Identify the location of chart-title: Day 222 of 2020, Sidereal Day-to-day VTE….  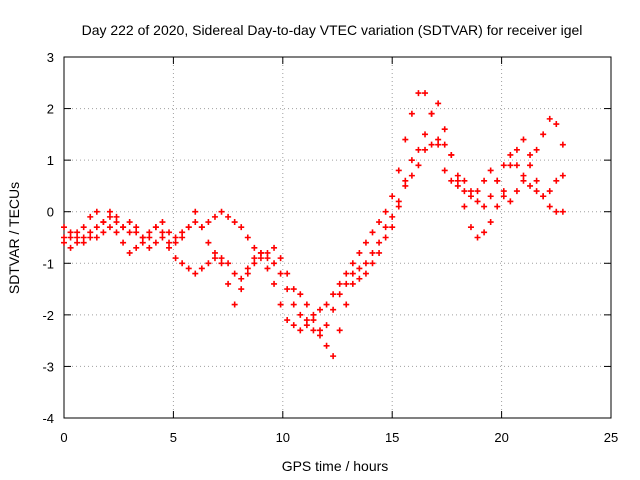
(332, 30).